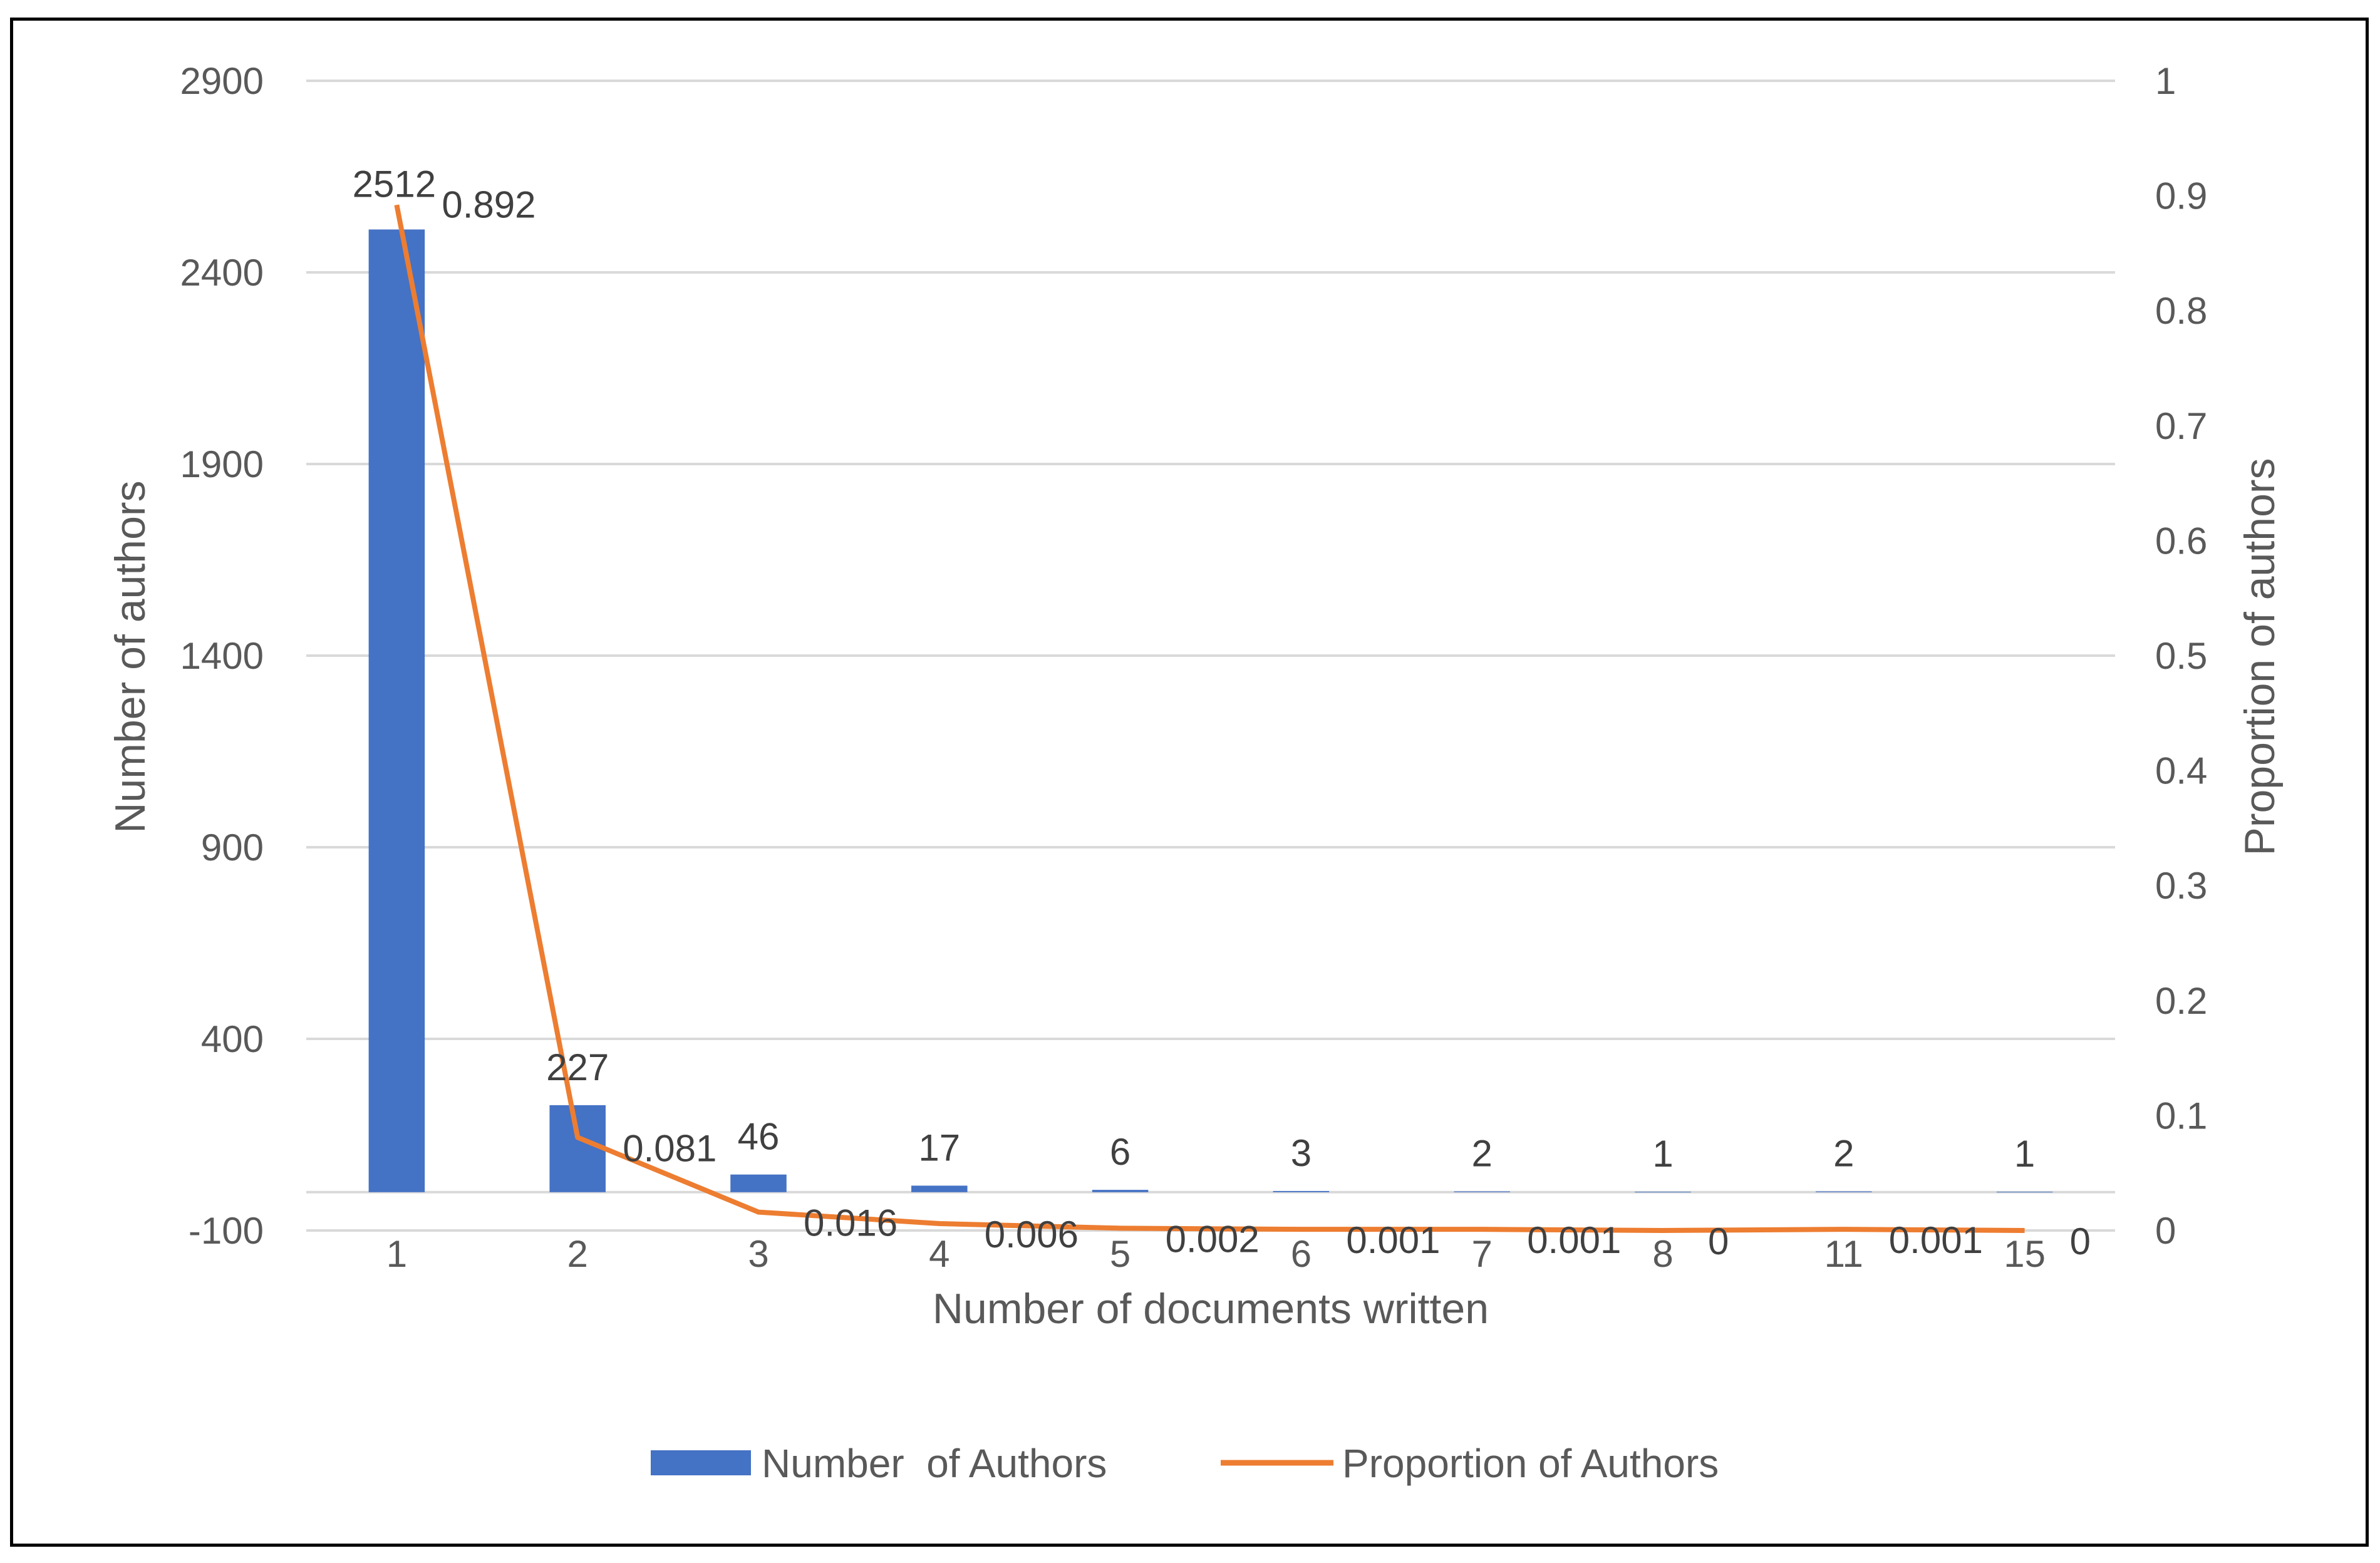  I want to click on y2-tick-label: 0.7, so click(2181, 426).